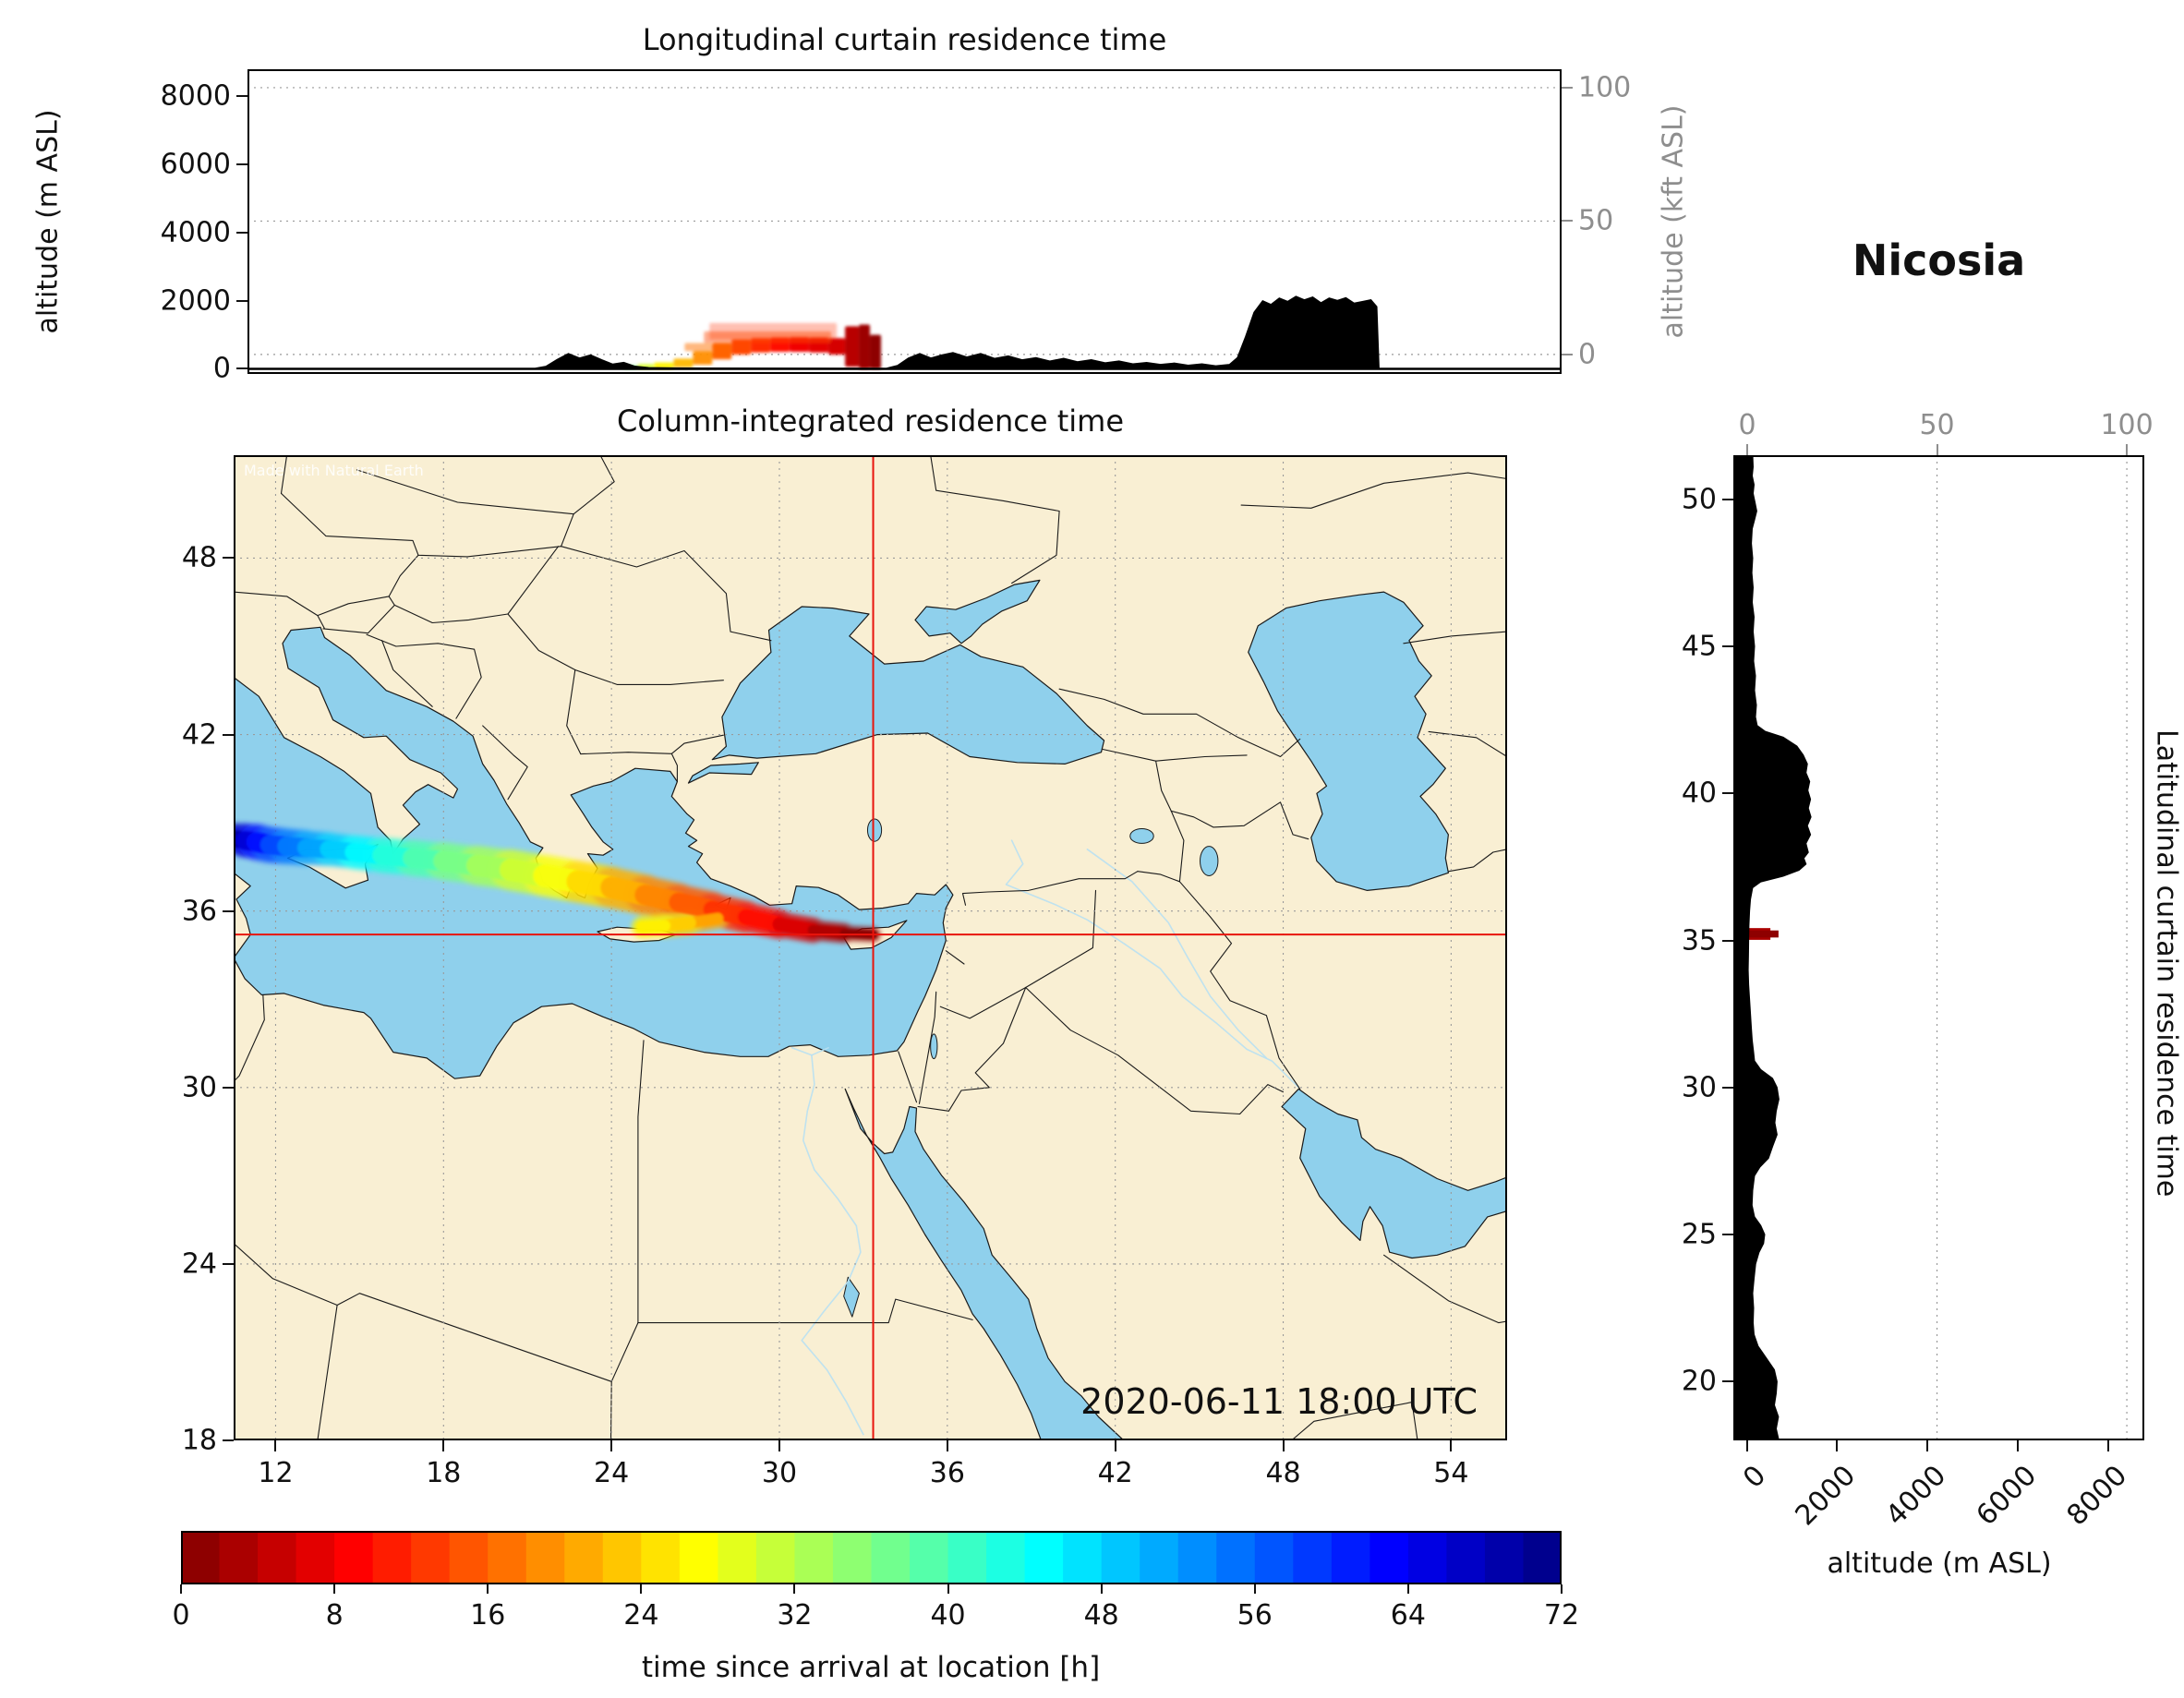  I want to click on altitude-kft-axis-label: altitude (kft ASL), so click(1673, 221).